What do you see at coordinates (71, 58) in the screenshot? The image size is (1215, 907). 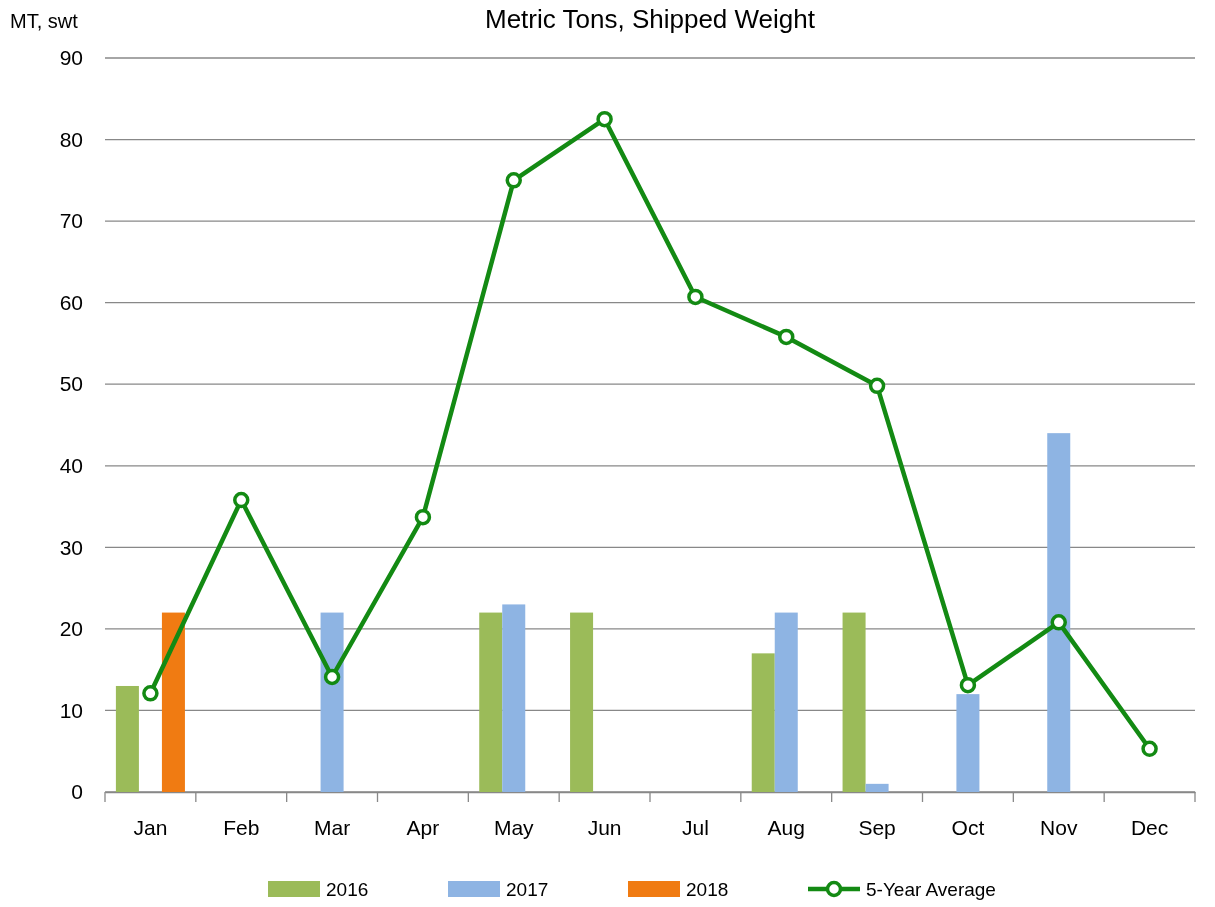 I see `y-tick-label: 90` at bounding box center [71, 58].